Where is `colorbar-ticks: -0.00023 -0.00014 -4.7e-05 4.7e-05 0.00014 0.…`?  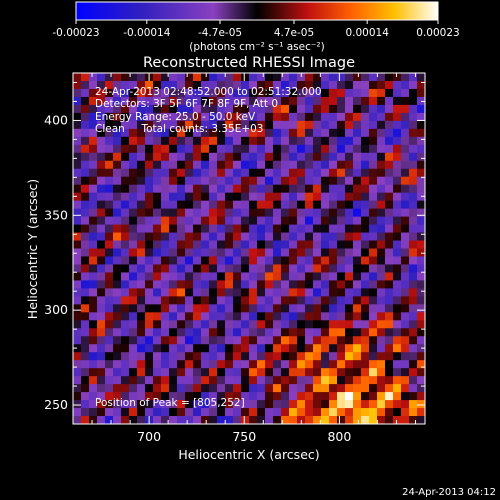 colorbar-ticks: -0.00023 -0.00014 -4.7e-05 4.7e-05 0.00014 0.… is located at coordinates (256, 29).